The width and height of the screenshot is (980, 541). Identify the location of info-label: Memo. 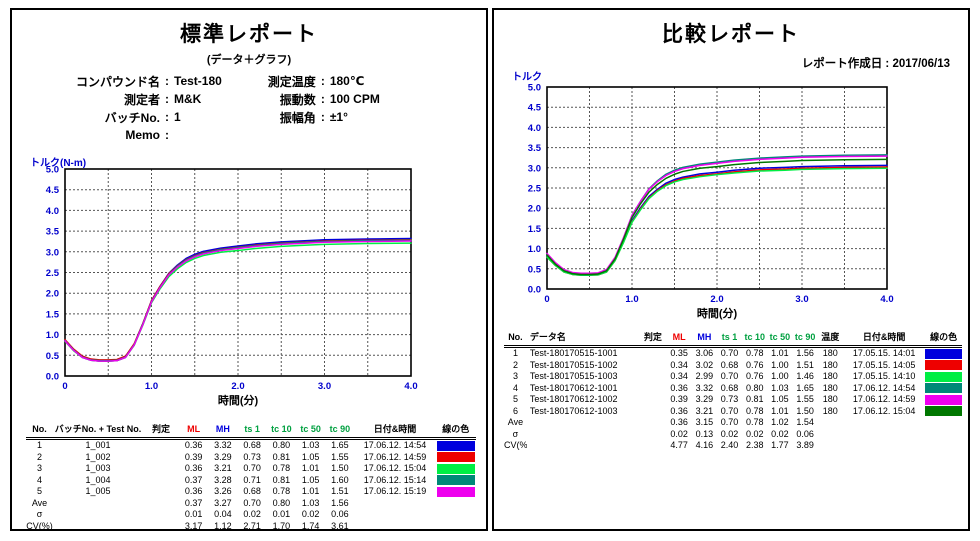
(142, 135).